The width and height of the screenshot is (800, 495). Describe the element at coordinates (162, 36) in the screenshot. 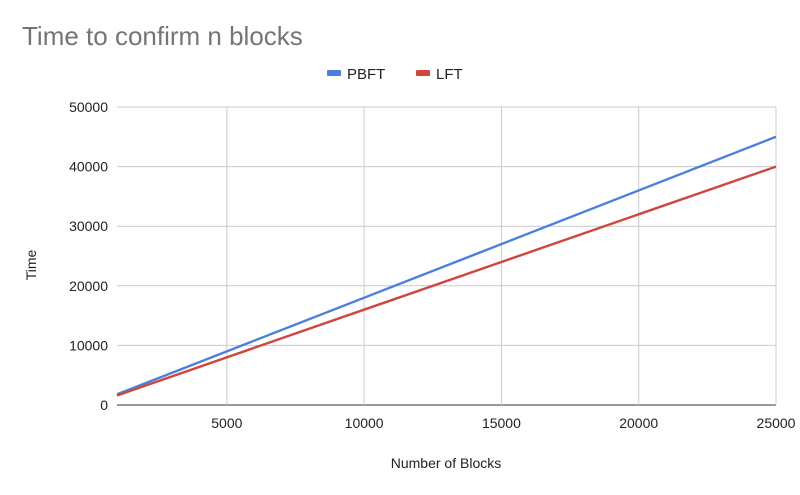

I see `chart-title: Time to confirm n blocks` at that location.